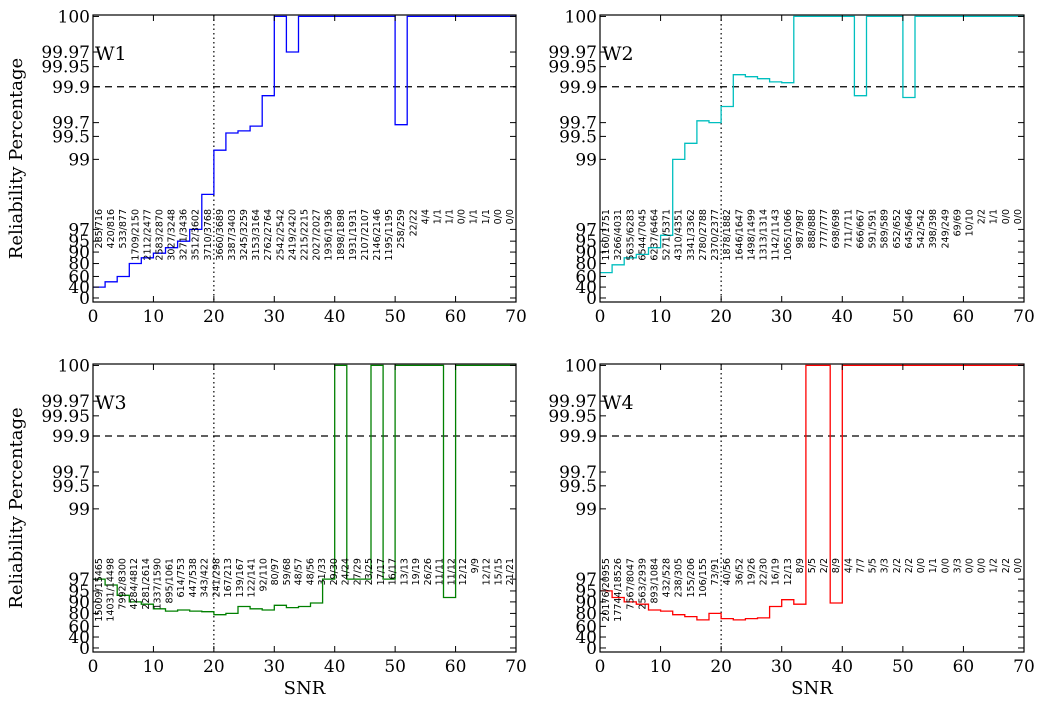 The height and width of the screenshot is (703, 1044). I want to click on count-annotation: 4310/4351, so click(679, 235).